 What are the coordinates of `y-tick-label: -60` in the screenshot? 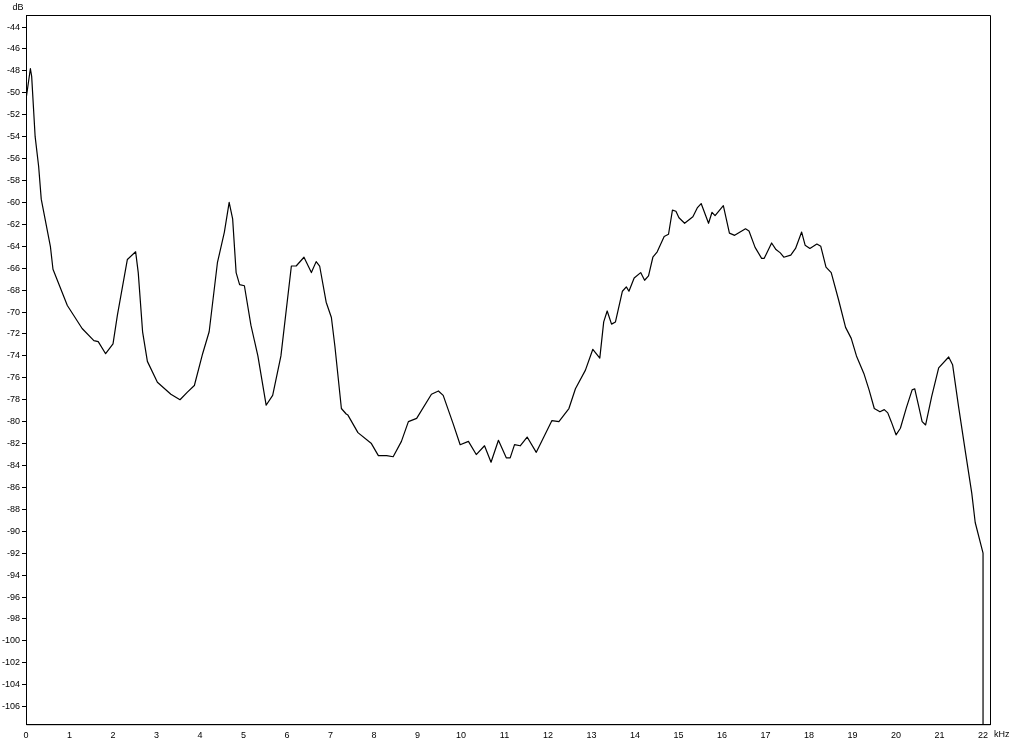 It's located at (14, 201).